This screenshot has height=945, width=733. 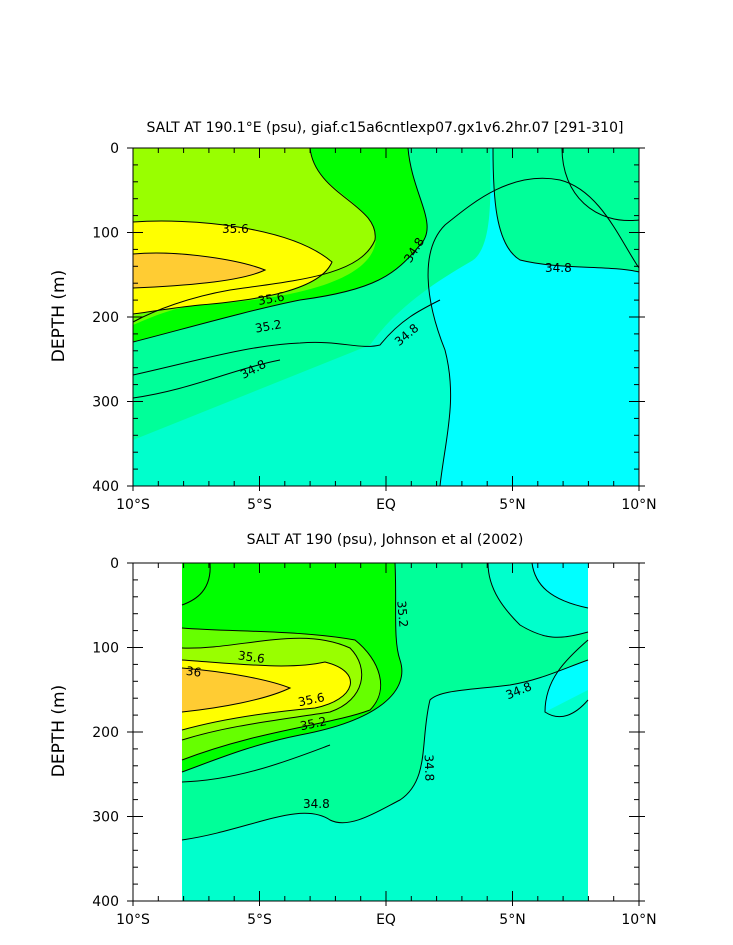 What do you see at coordinates (133, 920) in the screenshot?
I see `bottom-x-tick-label: 10°S` at bounding box center [133, 920].